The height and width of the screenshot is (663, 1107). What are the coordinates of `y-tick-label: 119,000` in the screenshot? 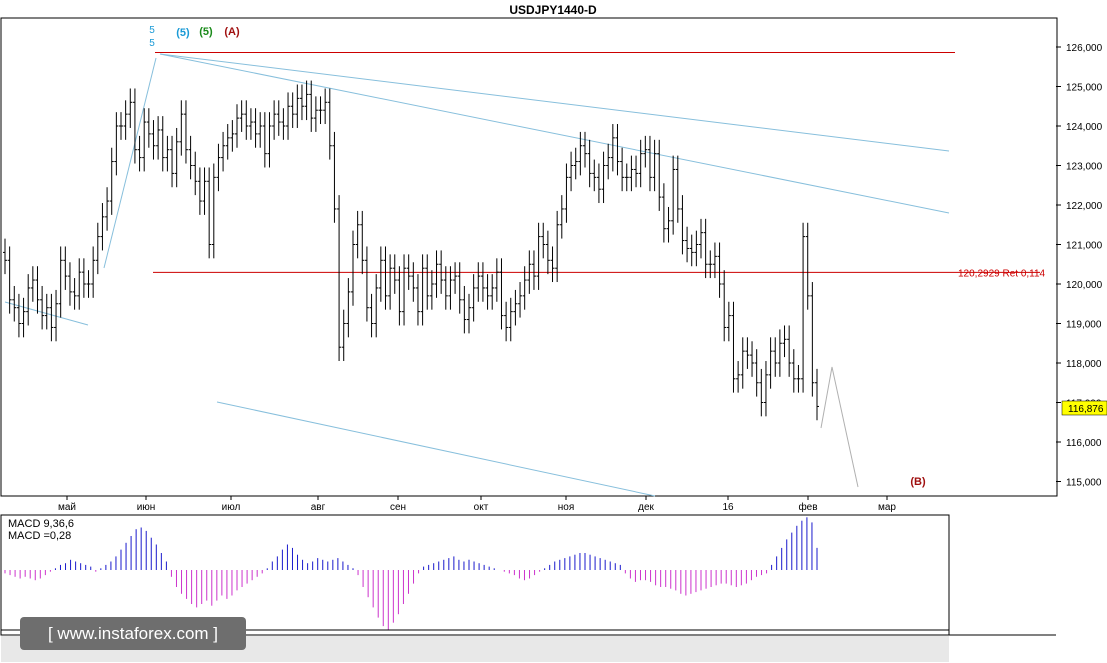 It's located at (1084, 325).